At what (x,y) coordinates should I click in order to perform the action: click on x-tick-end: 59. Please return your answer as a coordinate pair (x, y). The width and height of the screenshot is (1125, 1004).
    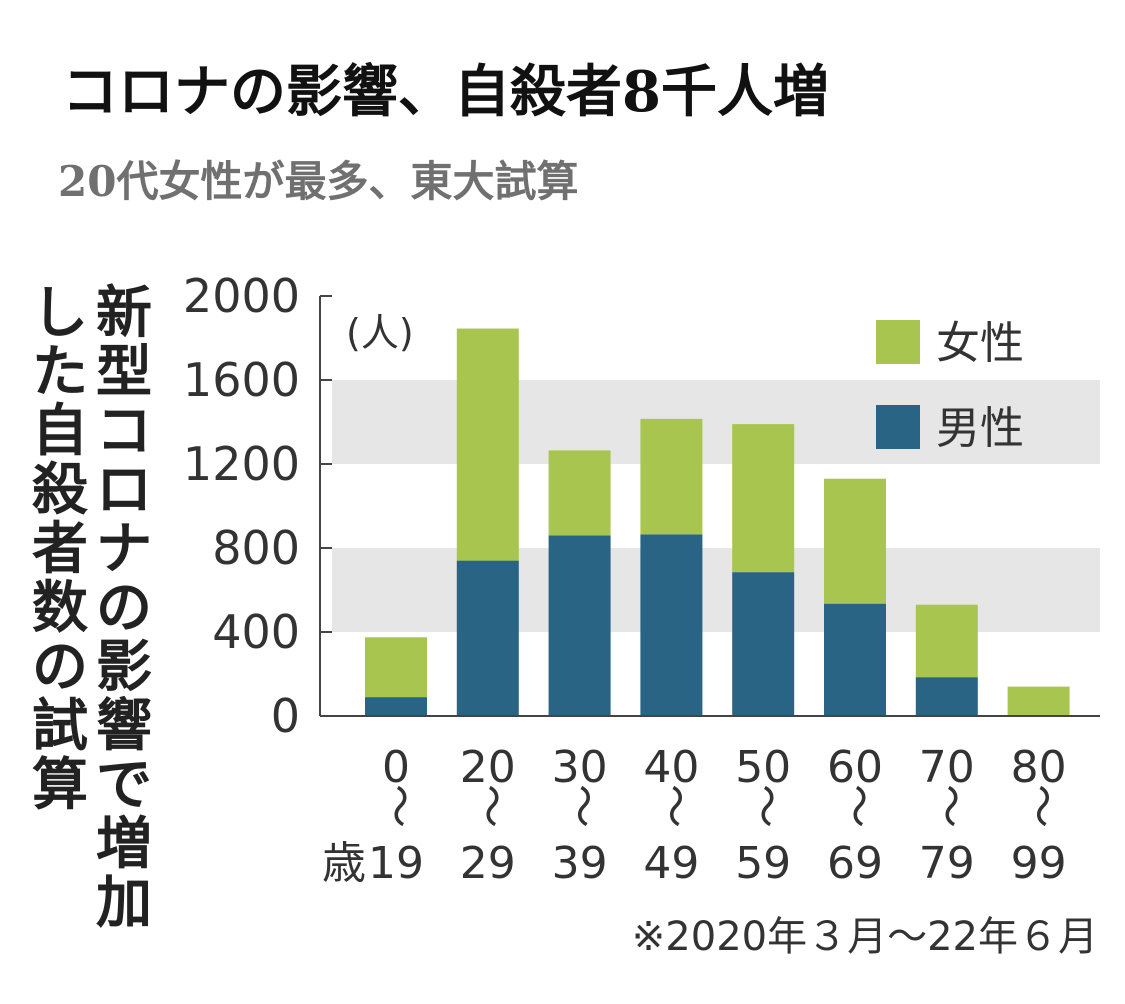
    Looking at the image, I should click on (763, 863).